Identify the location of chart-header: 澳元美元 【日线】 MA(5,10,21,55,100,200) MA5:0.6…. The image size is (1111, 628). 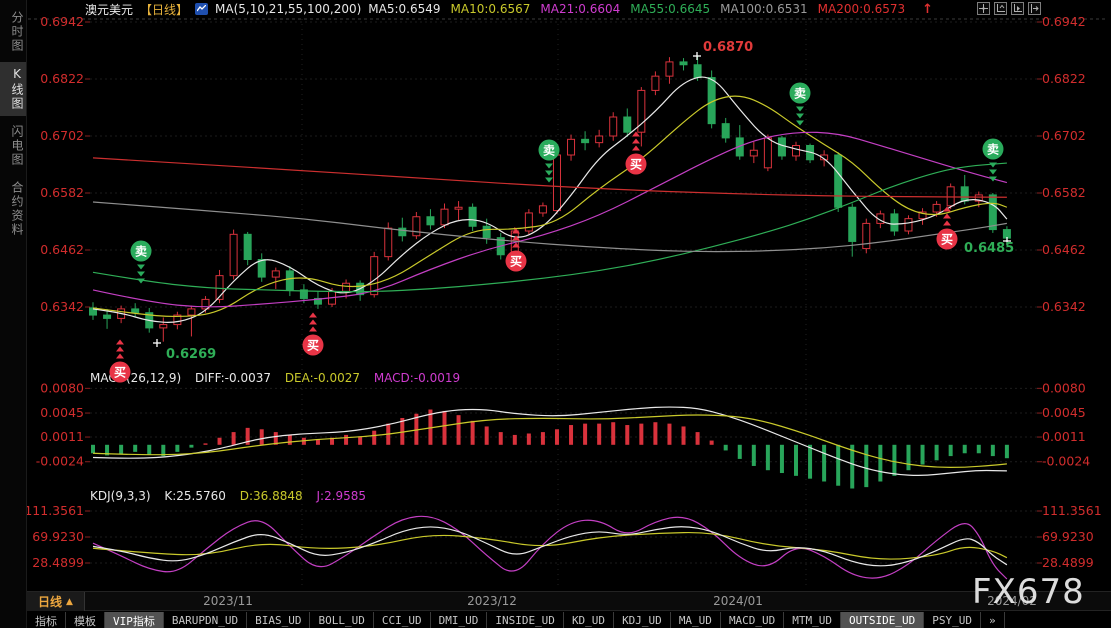
(569, 9).